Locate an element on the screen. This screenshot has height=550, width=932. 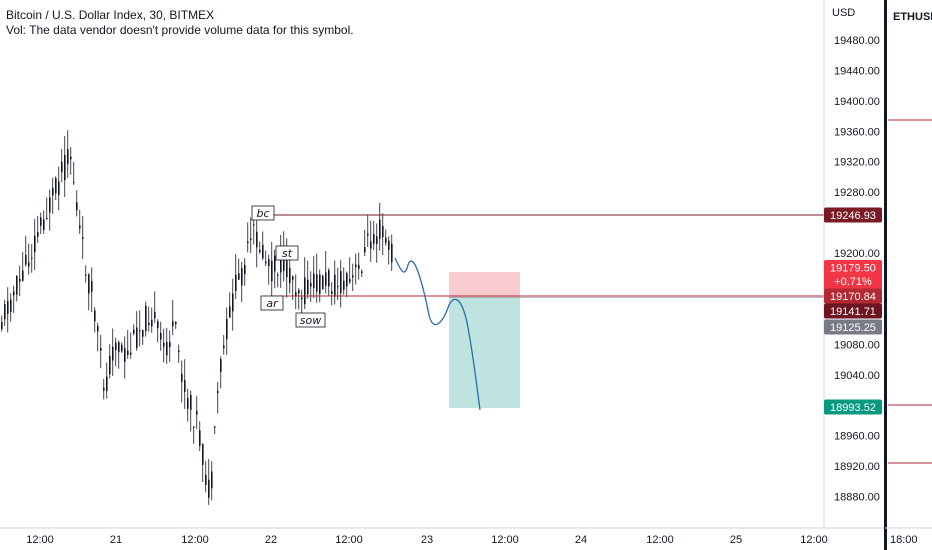
time-tick-label: 25 is located at coordinates (736, 540).